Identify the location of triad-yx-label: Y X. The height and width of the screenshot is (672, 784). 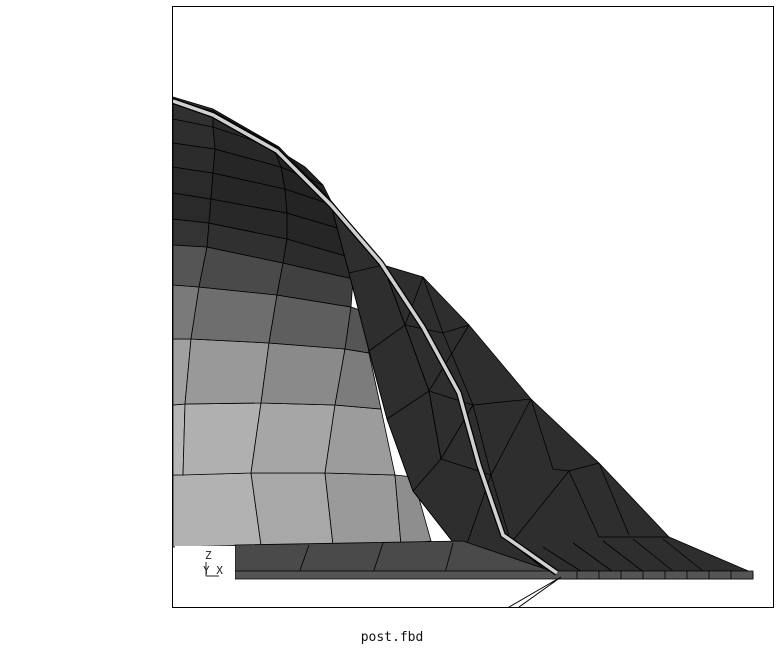
(213, 570).